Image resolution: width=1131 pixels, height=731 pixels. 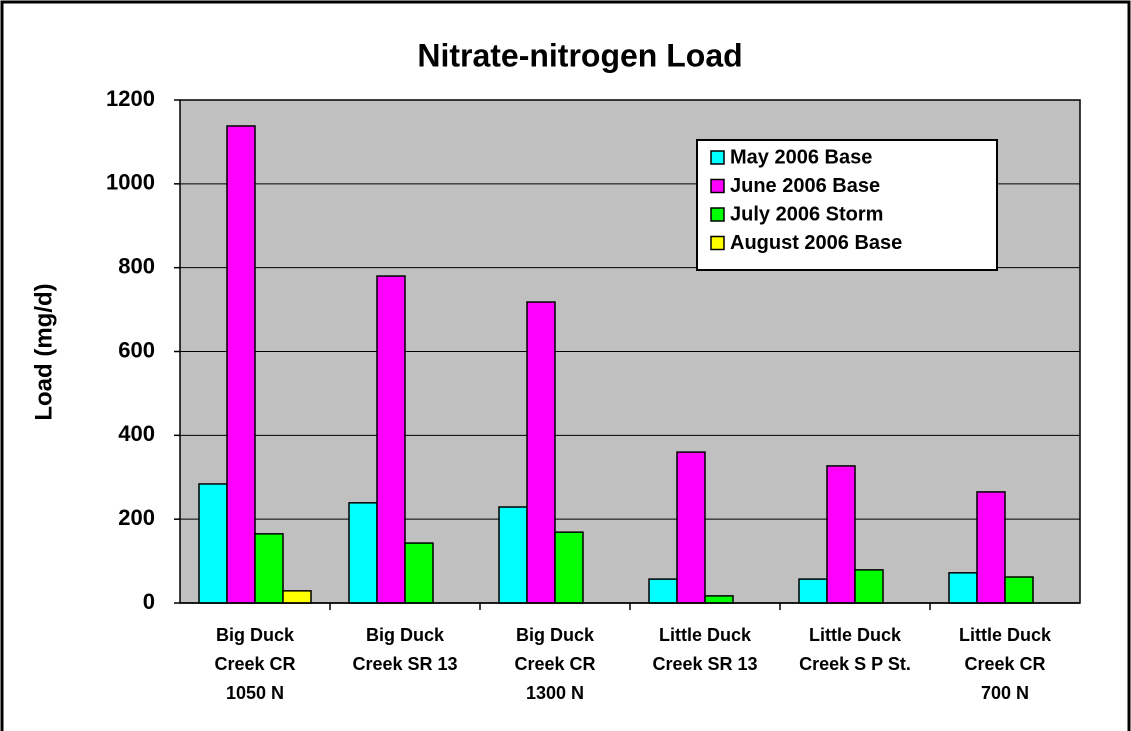 I want to click on legend-label: August 2006 Base, so click(x=816, y=243).